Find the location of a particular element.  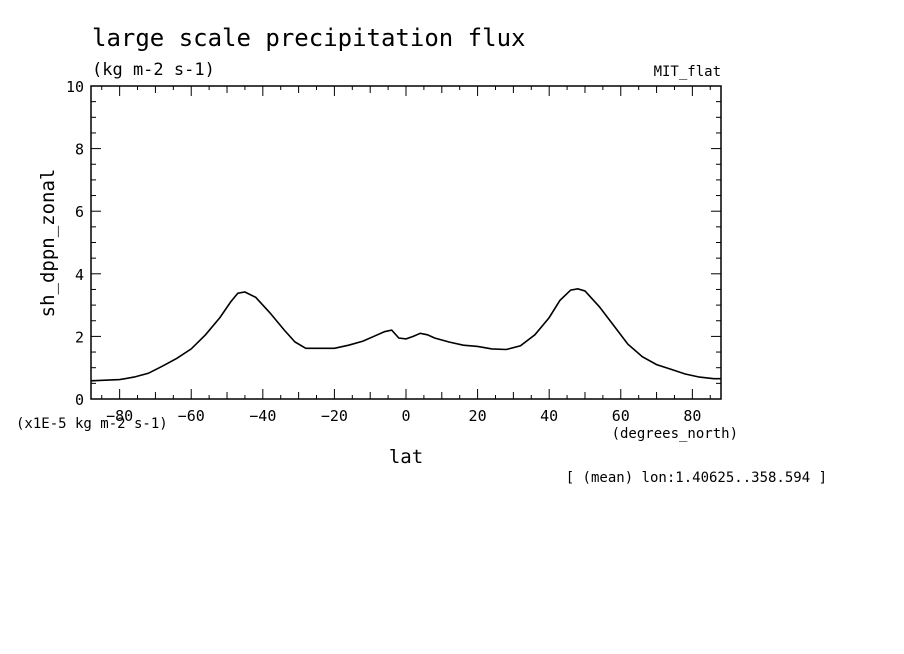

chart-subtitle: (kg m-2 s-1) is located at coordinates (153, 70).